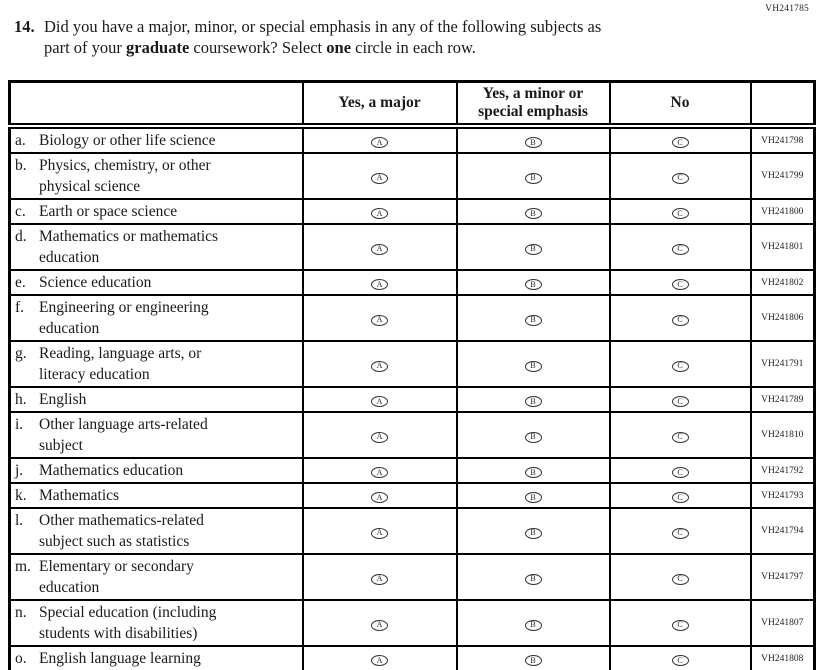 This screenshot has width=819, height=670. What do you see at coordinates (19, 520) in the screenshot?
I see `row-letter: l.` at bounding box center [19, 520].